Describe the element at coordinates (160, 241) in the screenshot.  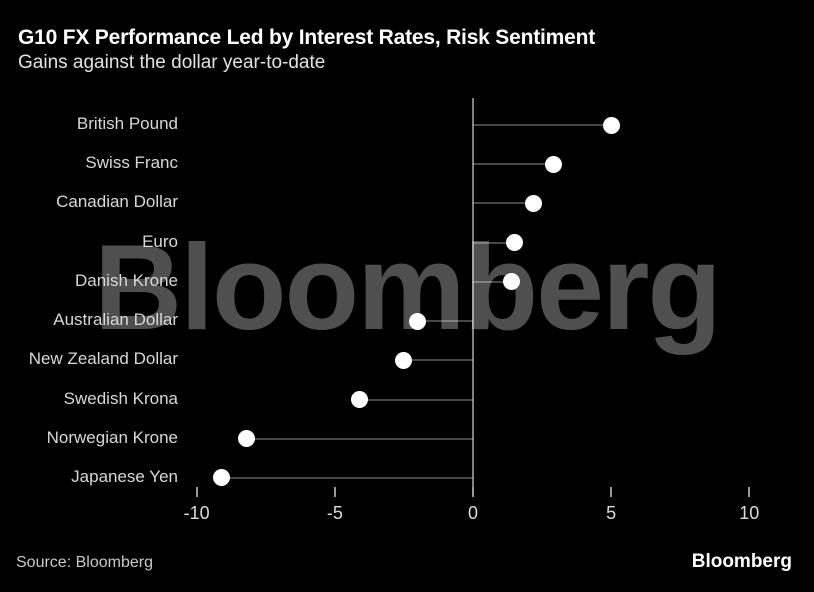
I see `category-label: Euro` at that location.